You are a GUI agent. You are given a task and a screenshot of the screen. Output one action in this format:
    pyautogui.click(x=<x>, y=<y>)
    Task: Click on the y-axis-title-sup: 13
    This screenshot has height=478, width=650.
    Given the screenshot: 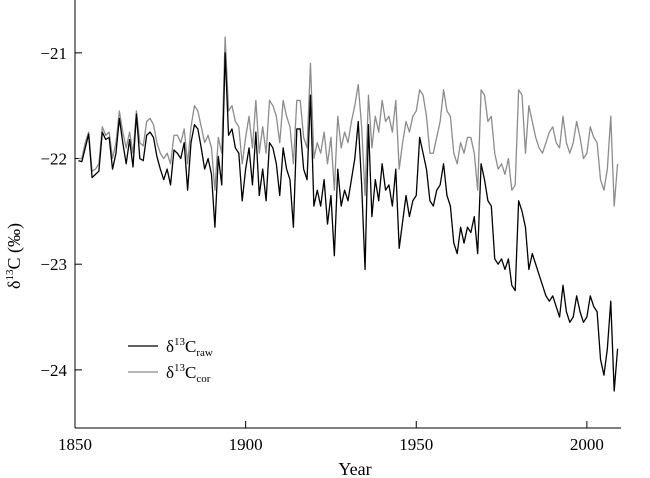 What is the action you would take?
    pyautogui.click(x=10, y=275)
    